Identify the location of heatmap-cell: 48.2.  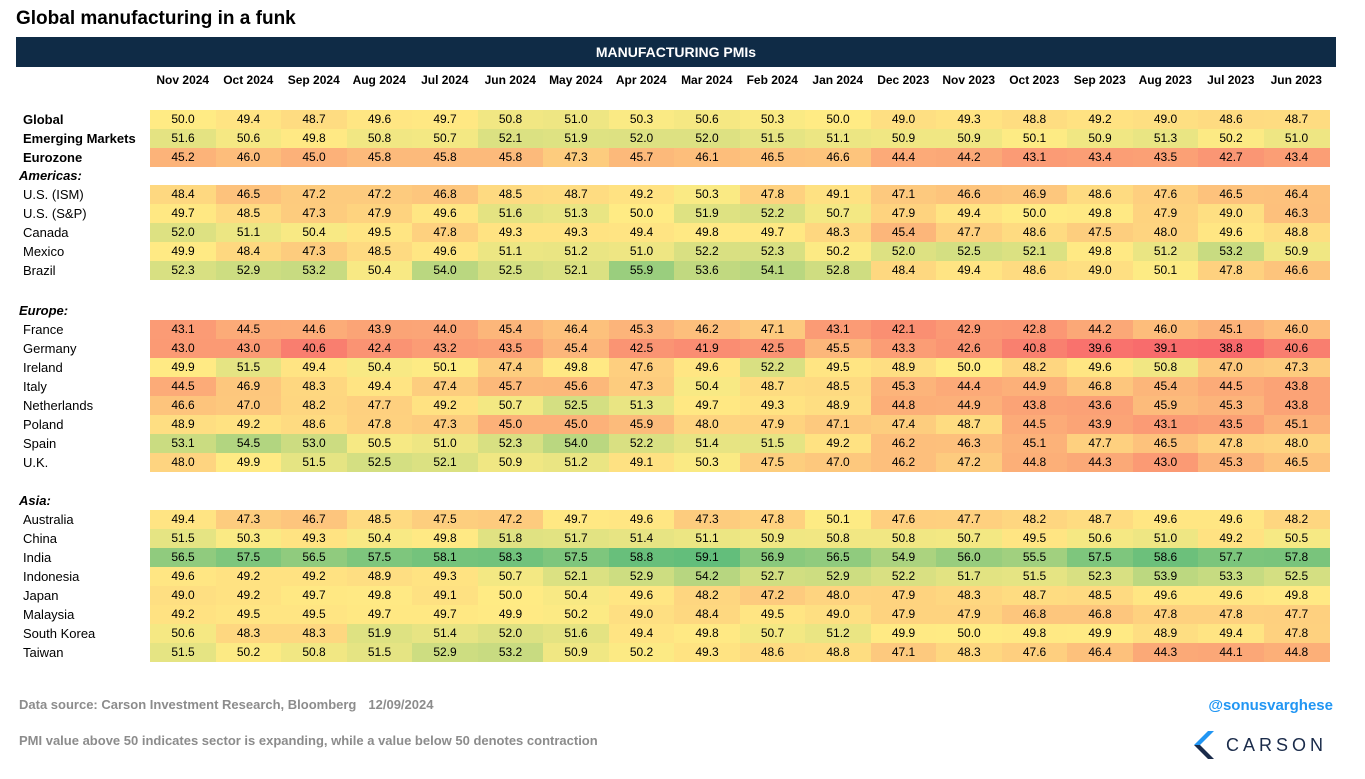
(1034, 519).